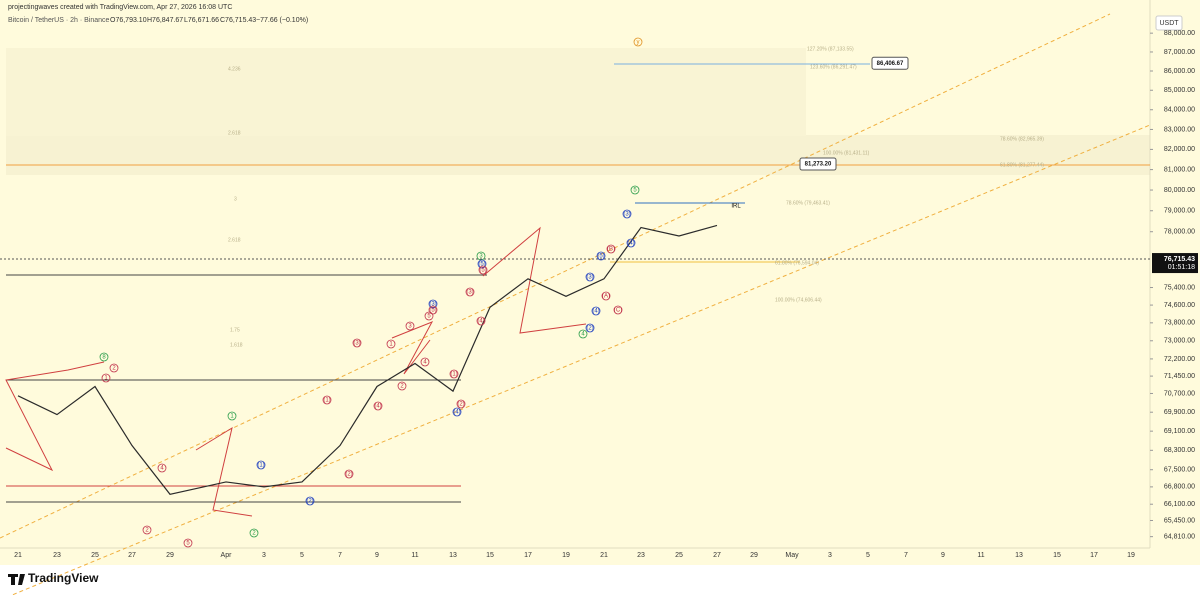 The image size is (1200, 595). Describe the element at coordinates (1179, 520) in the screenshot. I see `y-tick-label: 65,450.00` at that location.